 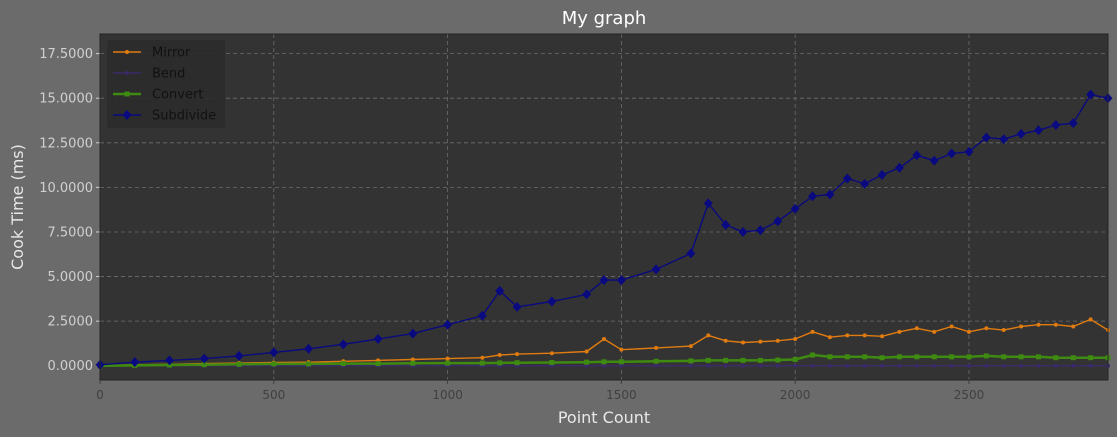 What do you see at coordinates (604, 417) in the screenshot?
I see `x-axis-label: Point Count` at bounding box center [604, 417].